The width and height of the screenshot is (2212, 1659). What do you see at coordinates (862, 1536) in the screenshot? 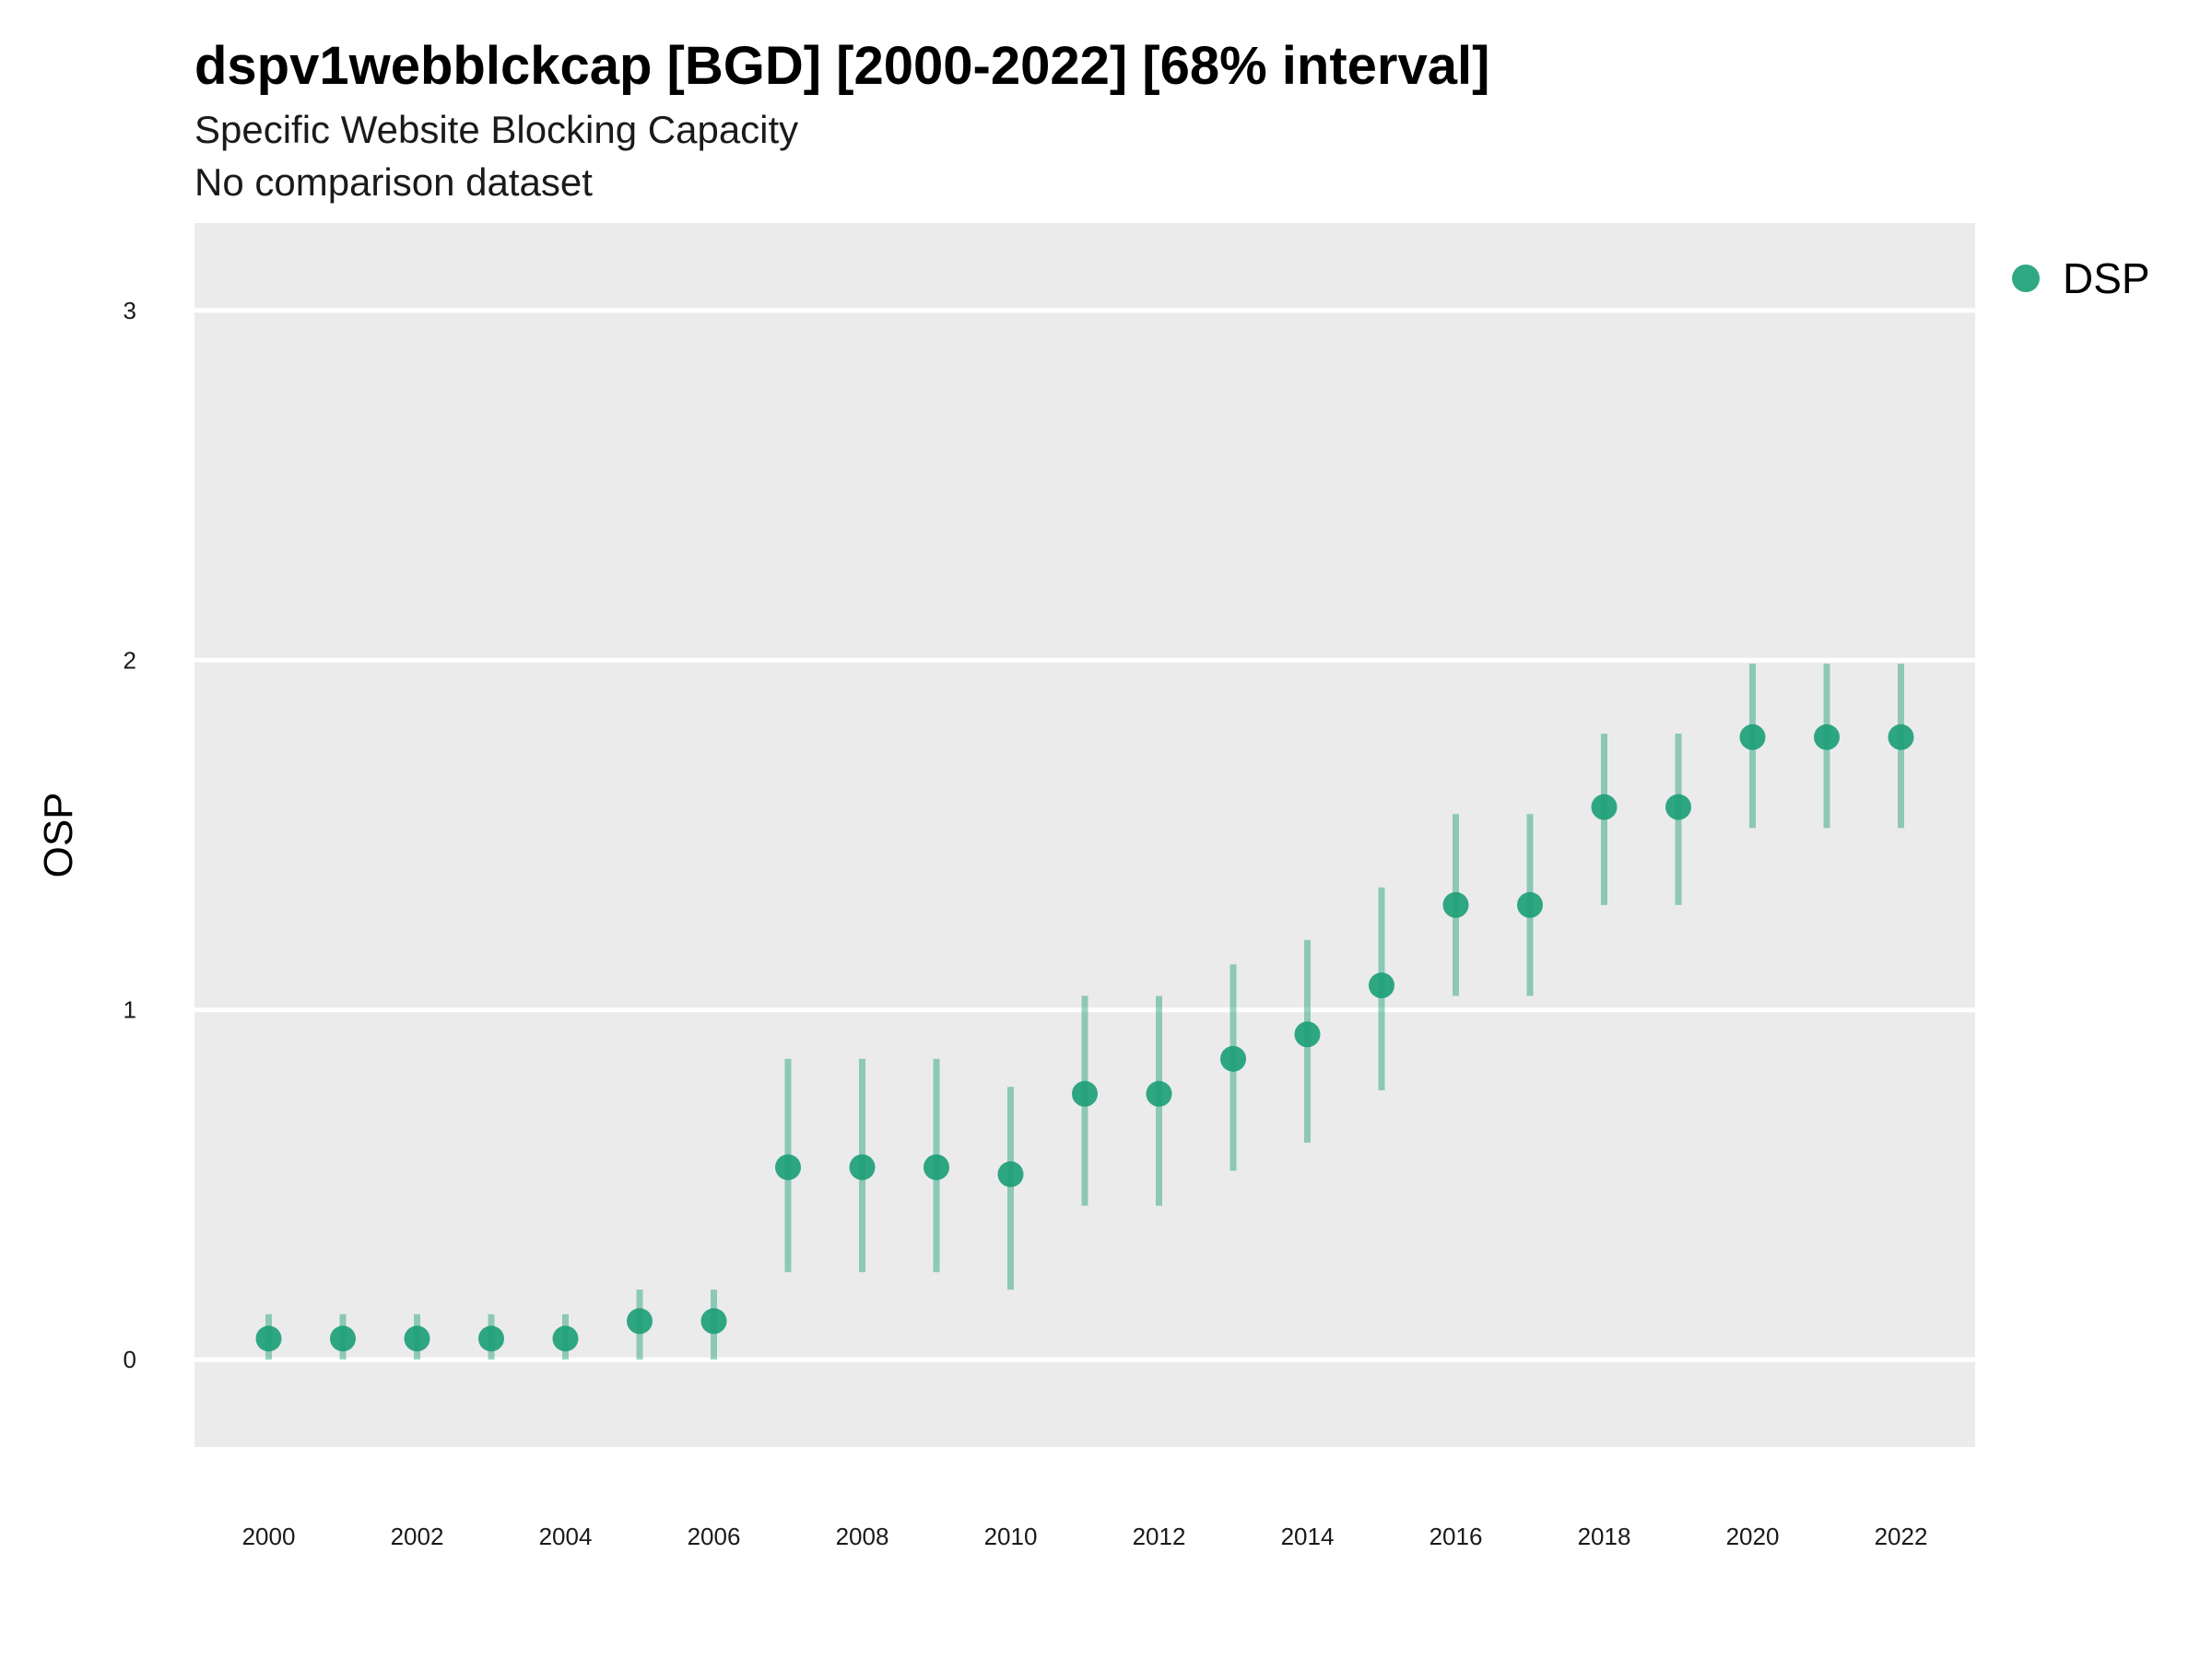
I see `x-tick-label: 2008` at bounding box center [862, 1536].